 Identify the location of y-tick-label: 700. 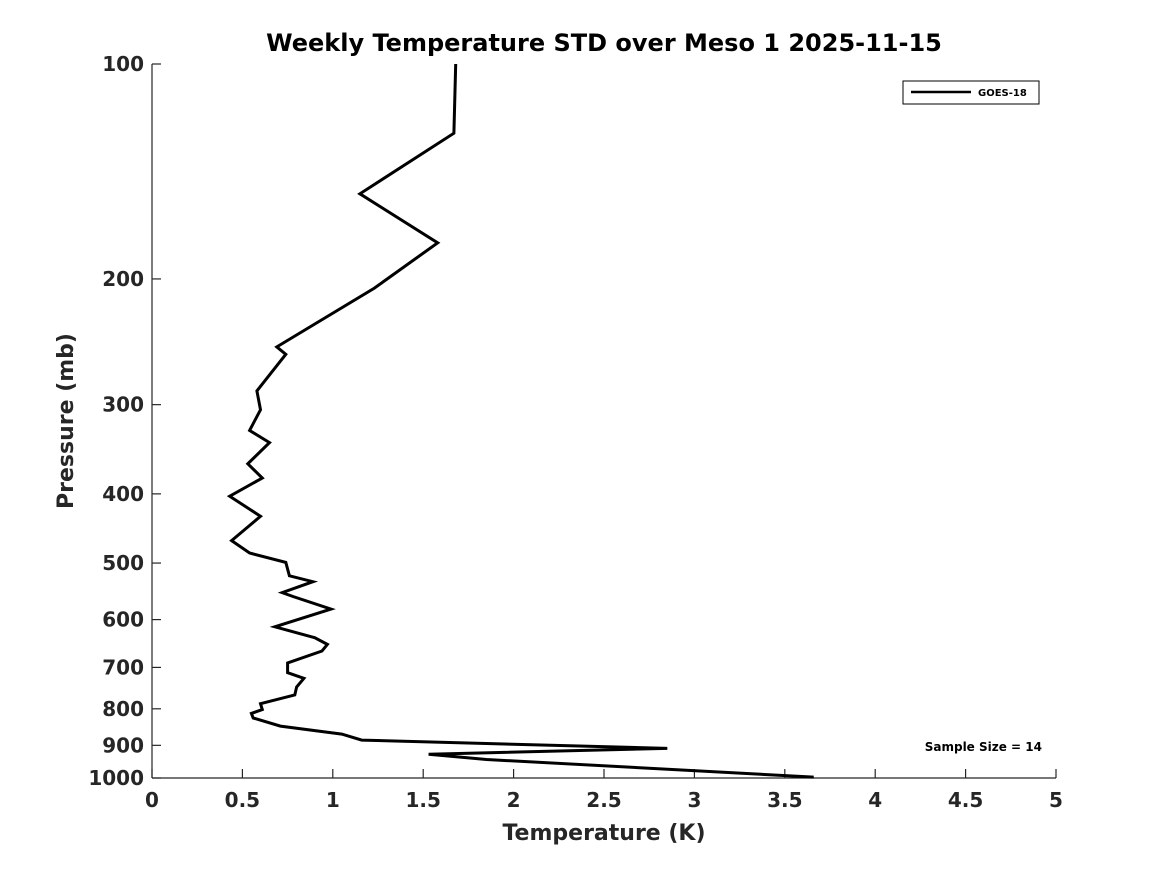
(123, 667).